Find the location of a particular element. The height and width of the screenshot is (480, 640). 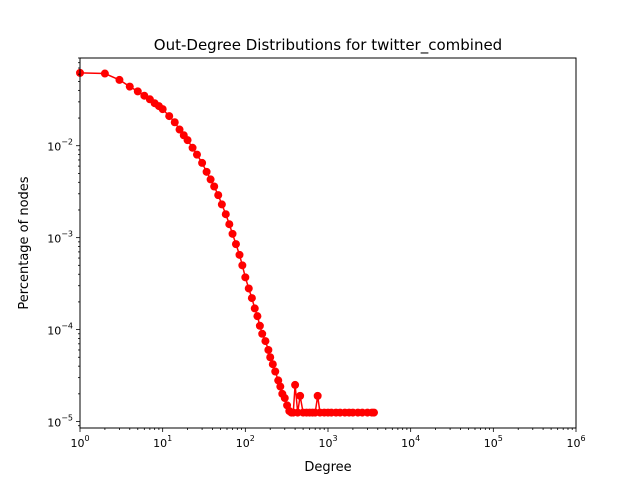

x-tick-label: 10³ is located at coordinates (327, 442).